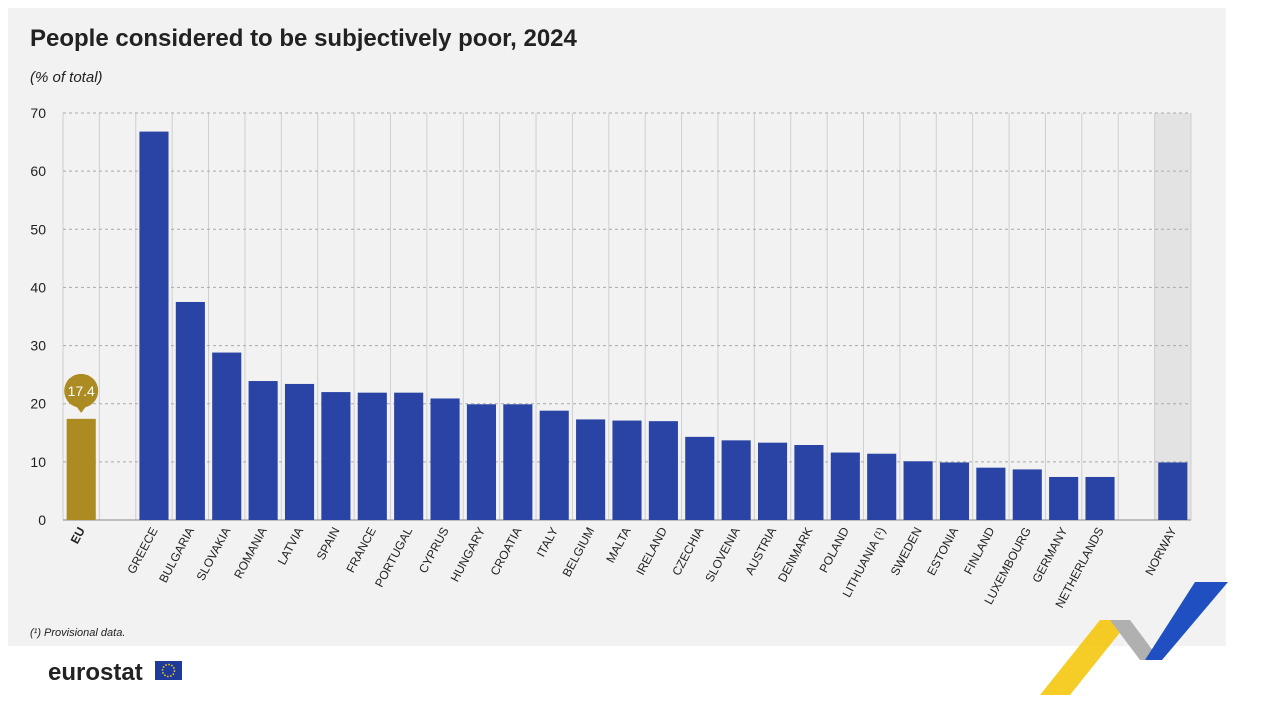  What do you see at coordinates (1172, 316) in the screenshot?
I see `shade` at bounding box center [1172, 316].